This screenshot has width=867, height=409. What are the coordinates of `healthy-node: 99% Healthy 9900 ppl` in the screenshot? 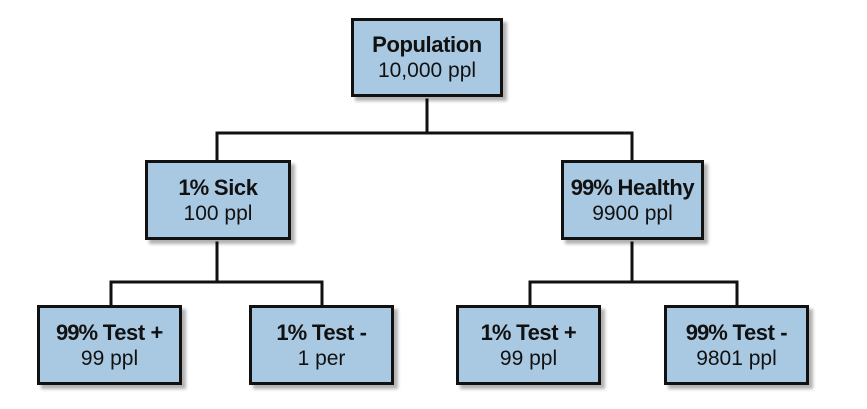 It's located at (632, 200).